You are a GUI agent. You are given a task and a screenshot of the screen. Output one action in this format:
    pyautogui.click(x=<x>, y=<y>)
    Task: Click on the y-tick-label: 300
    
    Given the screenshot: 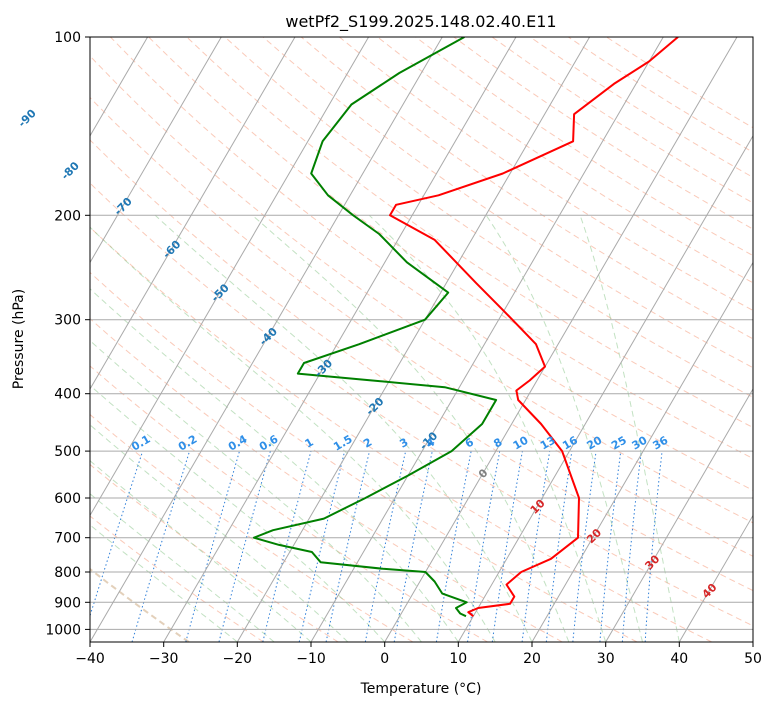 What is the action you would take?
    pyautogui.click(x=67, y=321)
    